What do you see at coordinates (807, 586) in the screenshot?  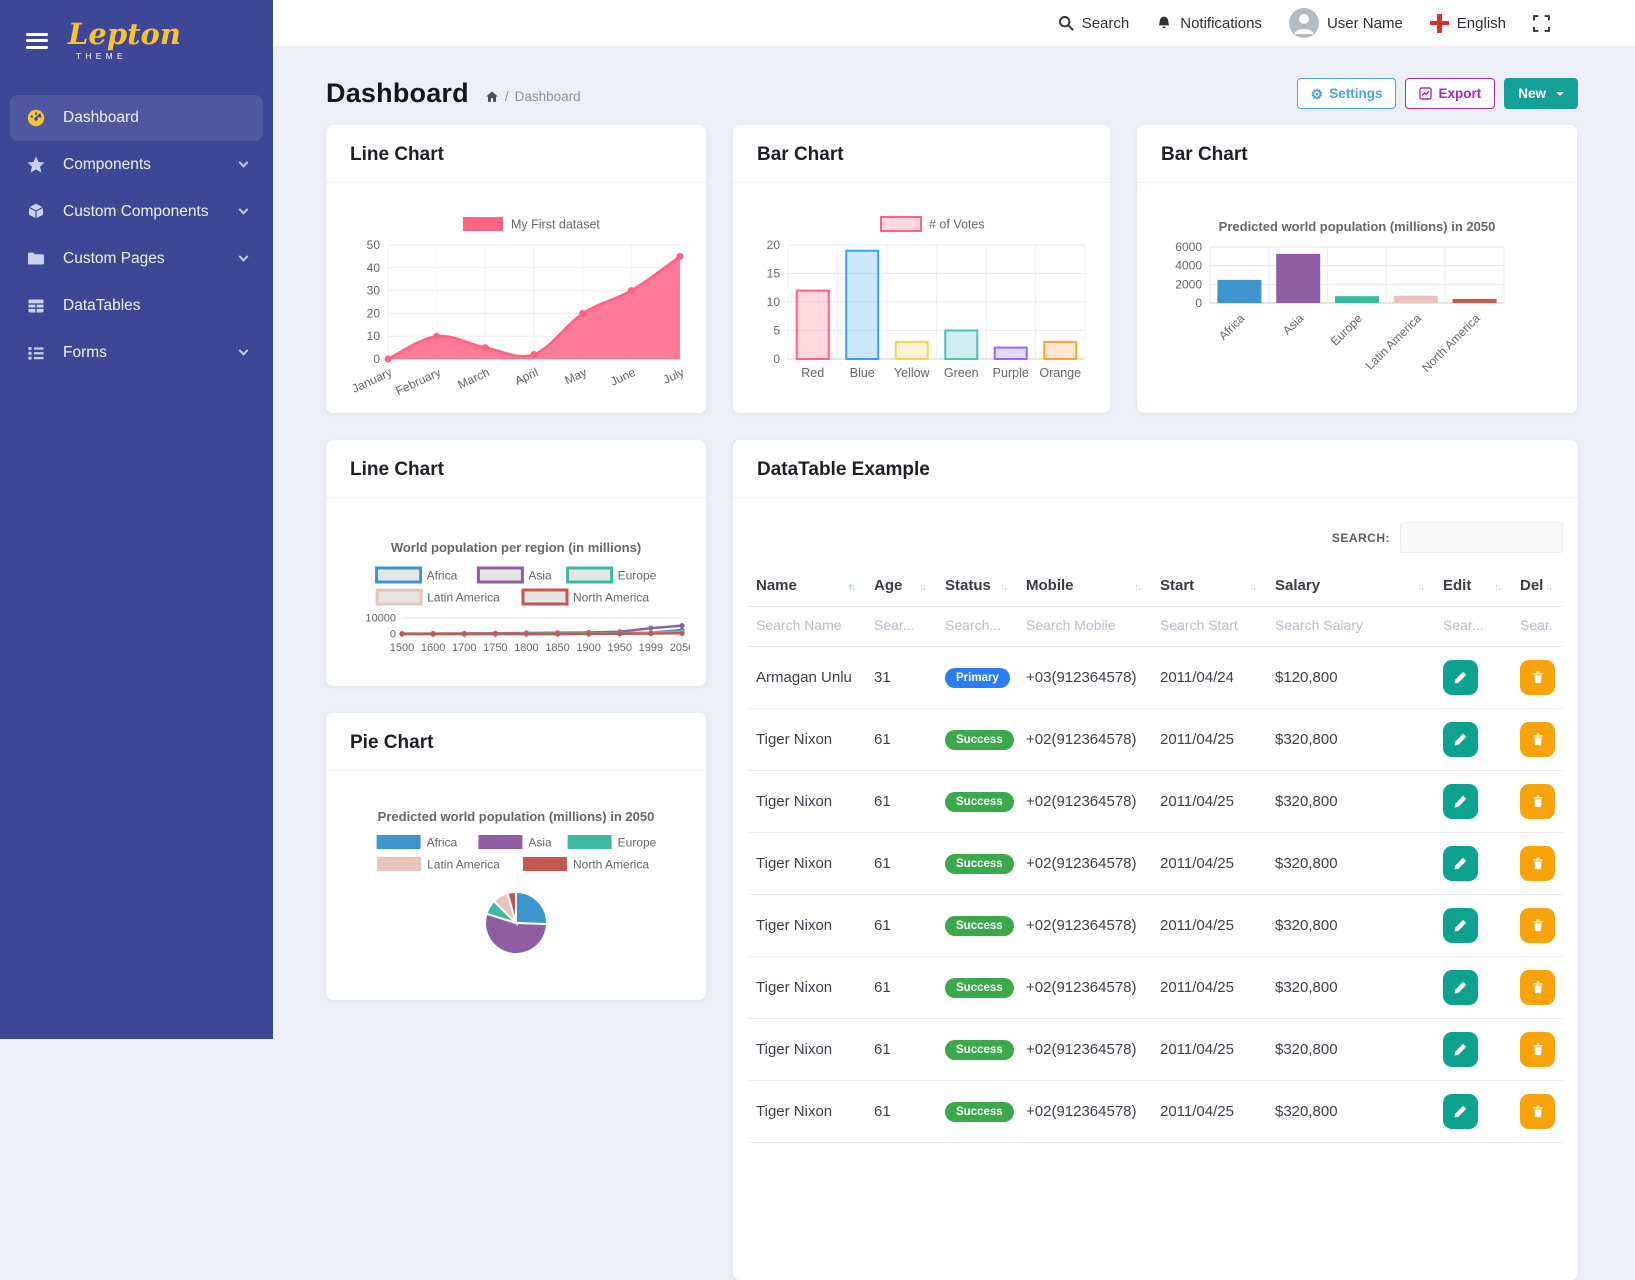 I see `column-header-name: Name↑↓` at bounding box center [807, 586].